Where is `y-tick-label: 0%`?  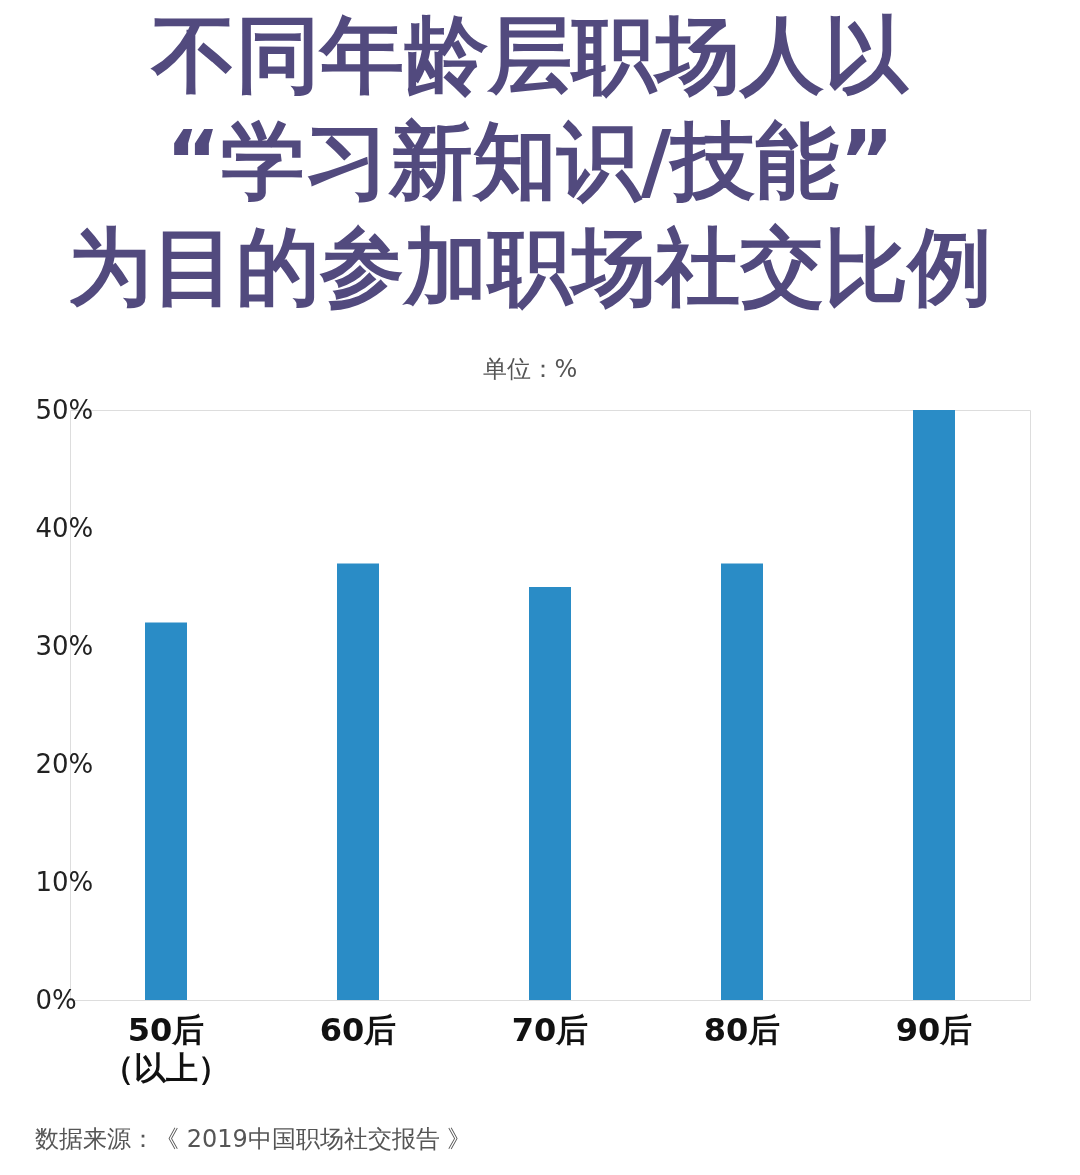
y-tick-label: 0% is located at coordinates (56, 999).